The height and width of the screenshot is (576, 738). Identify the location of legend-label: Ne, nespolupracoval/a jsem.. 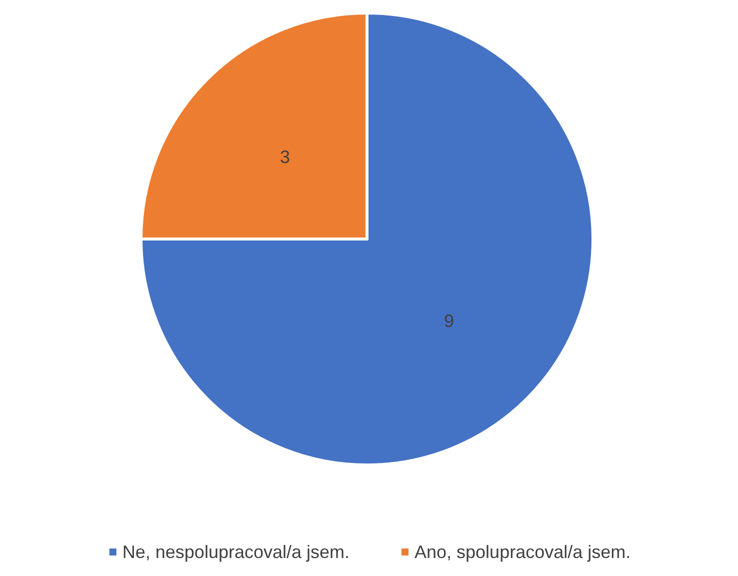
(236, 552).